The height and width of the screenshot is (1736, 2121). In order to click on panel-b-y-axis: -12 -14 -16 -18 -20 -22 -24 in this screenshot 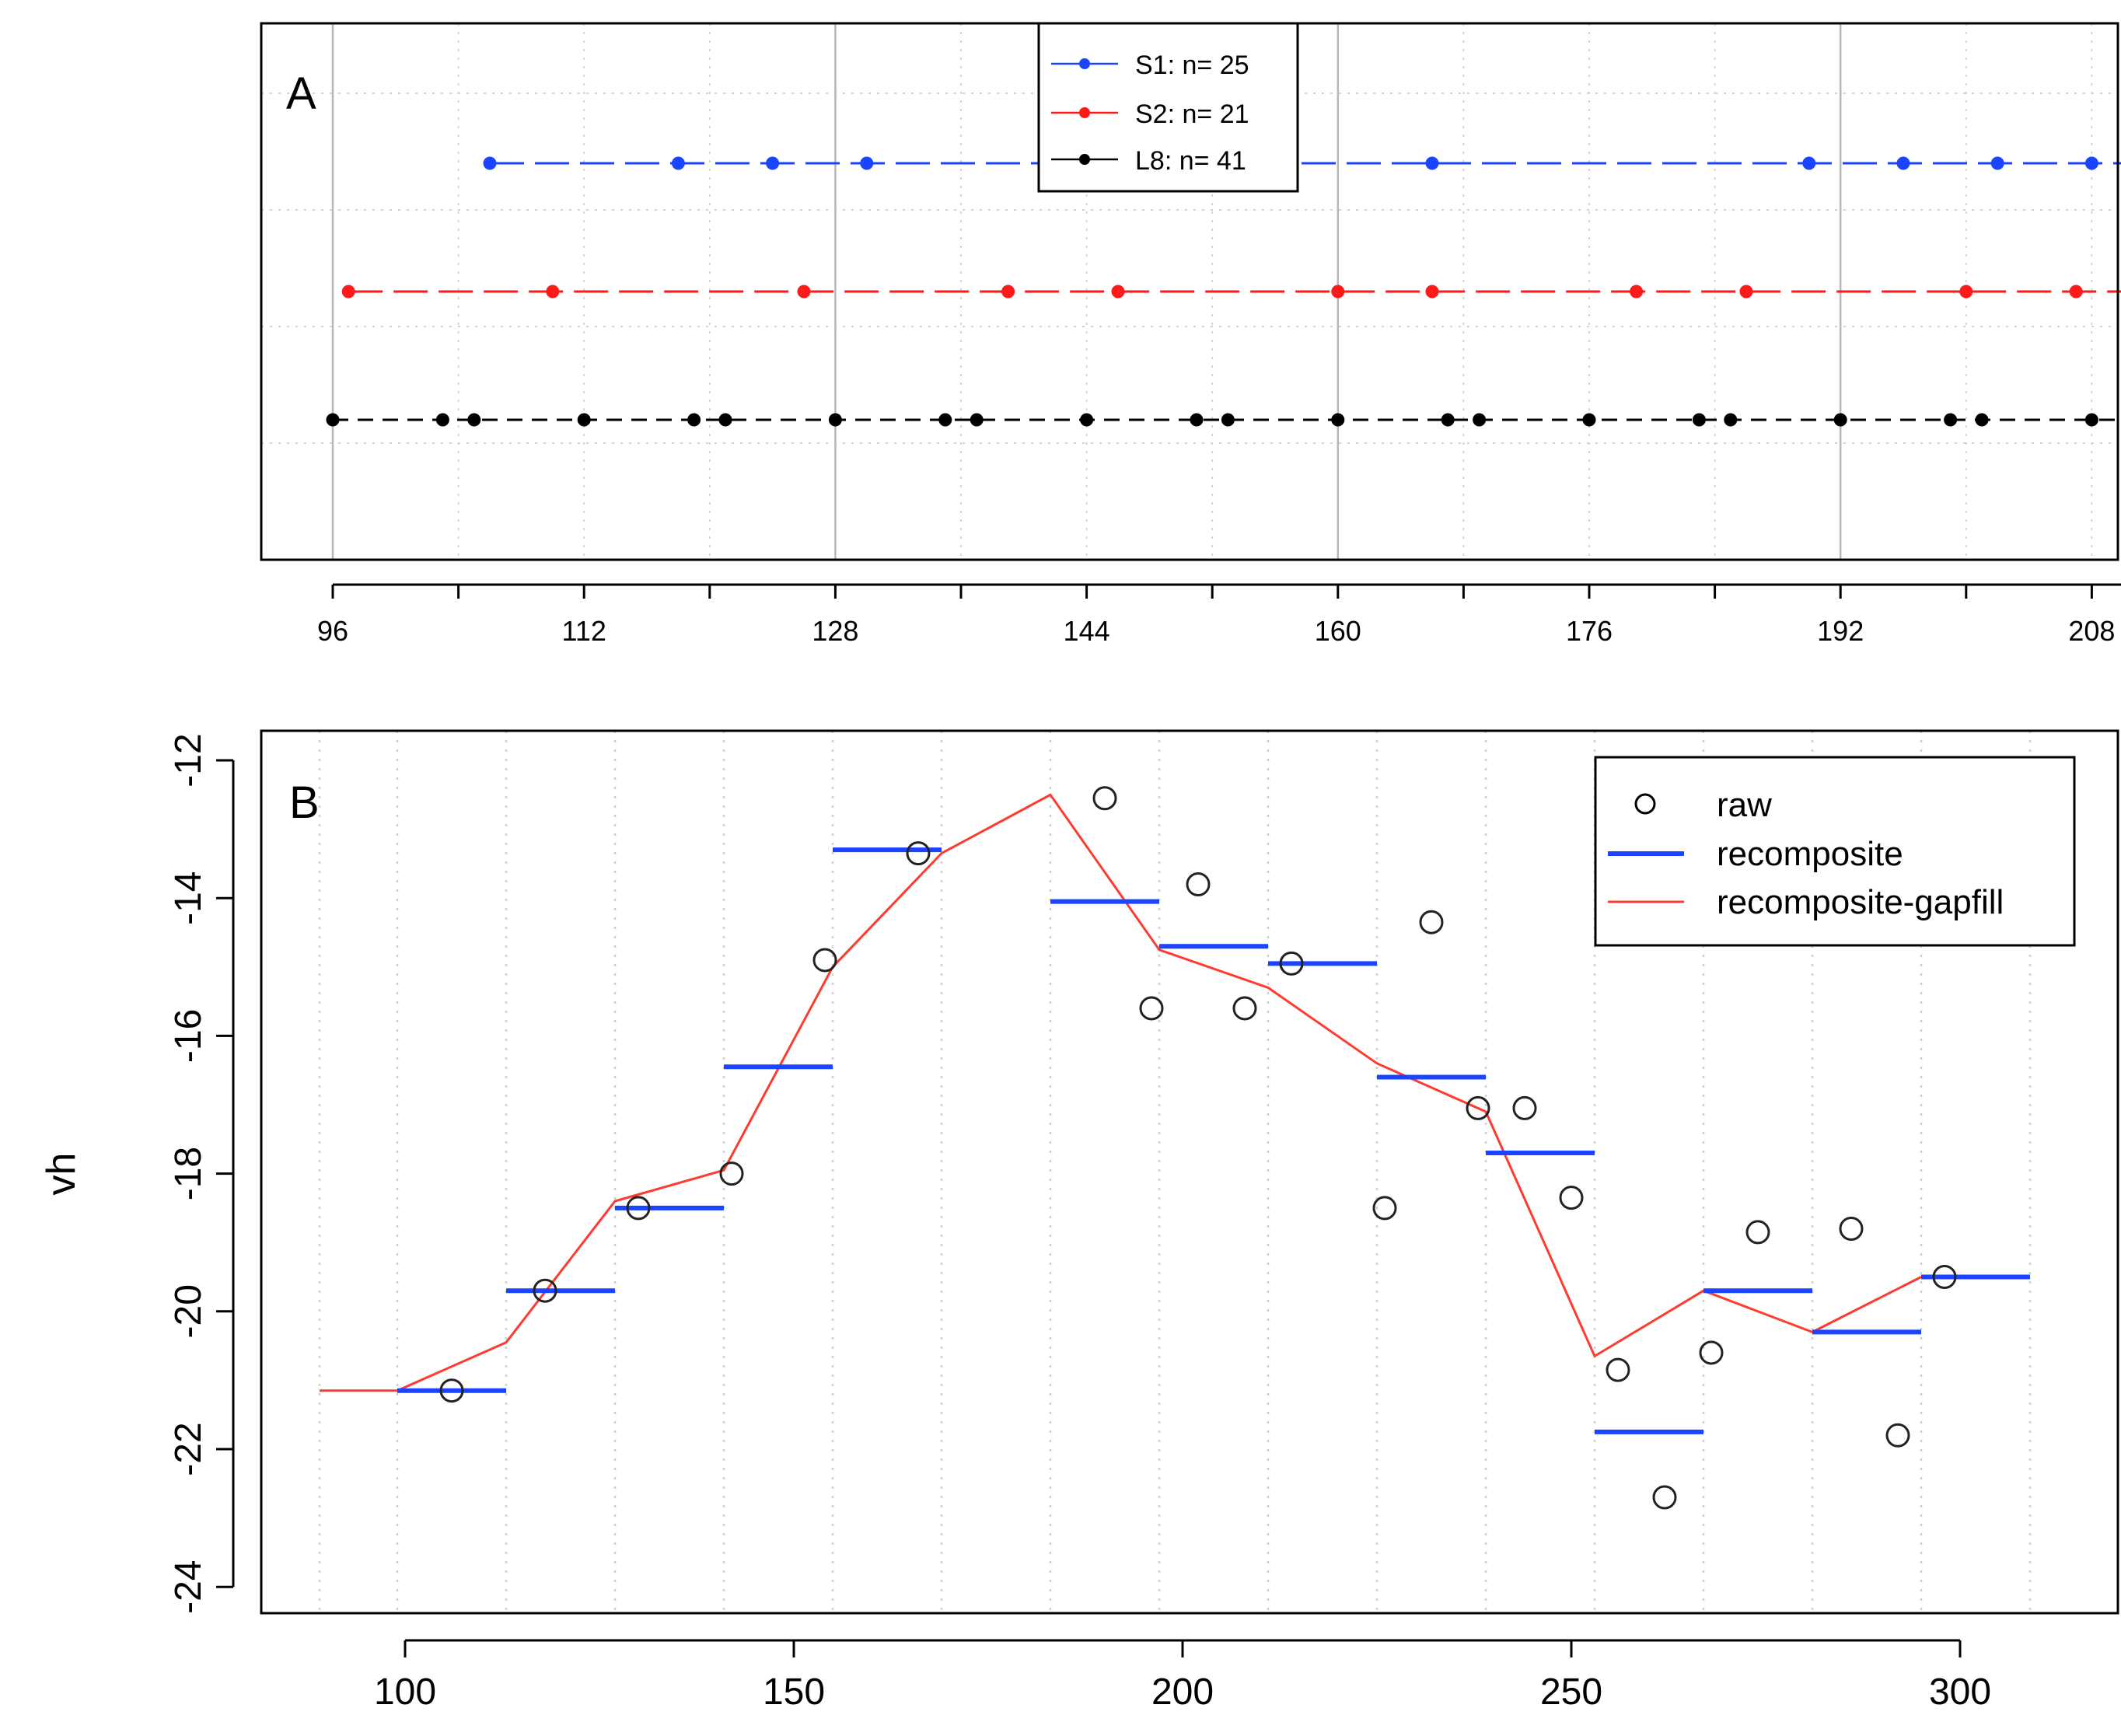, I will do `click(201, 1173)`.